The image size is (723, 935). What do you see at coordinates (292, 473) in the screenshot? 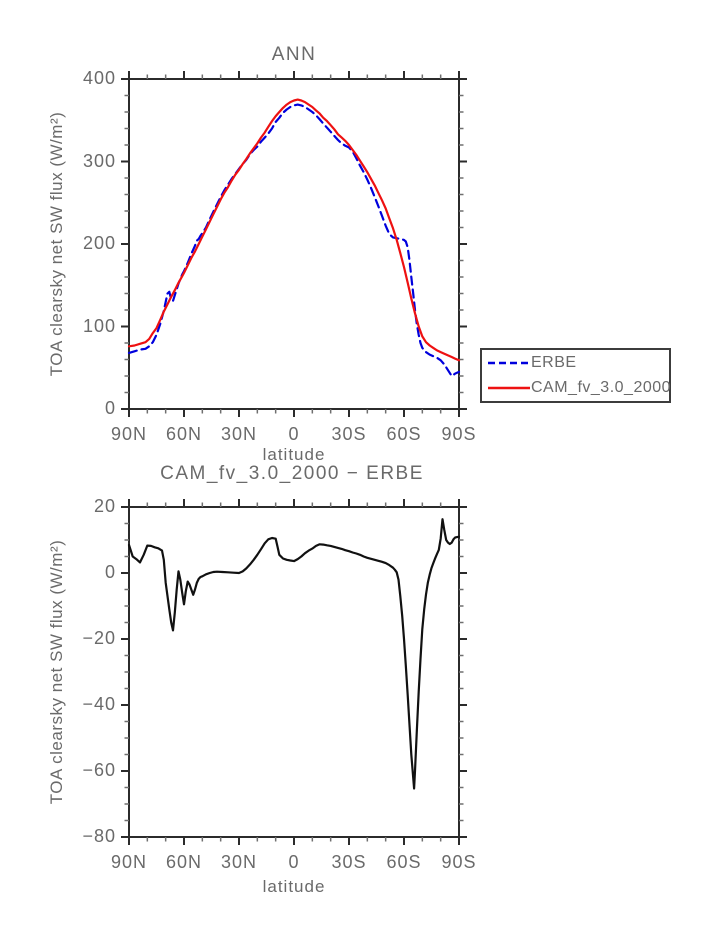
I see `difference-chart-title: CAM_fv_3.0_2000 − ERBE` at bounding box center [292, 473].